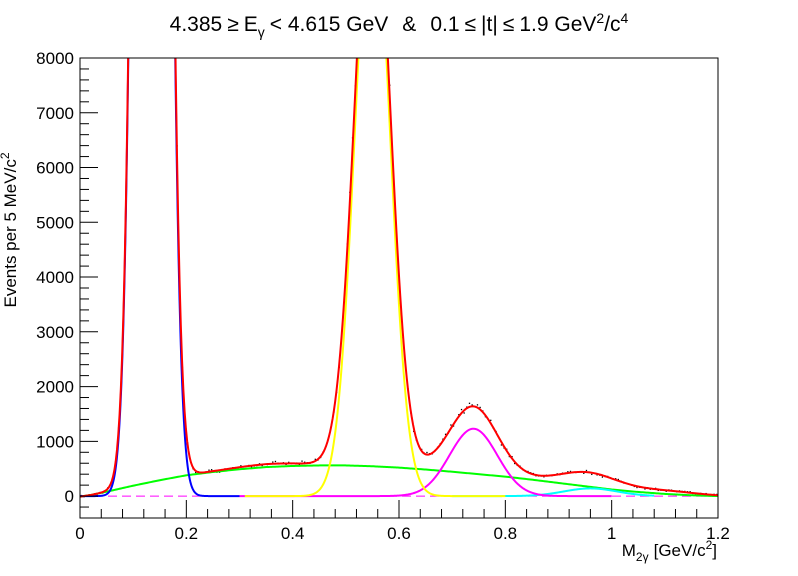 This screenshot has width=798, height=576. I want to click on title-t-high: 1.9 GeV, so click(557, 24).